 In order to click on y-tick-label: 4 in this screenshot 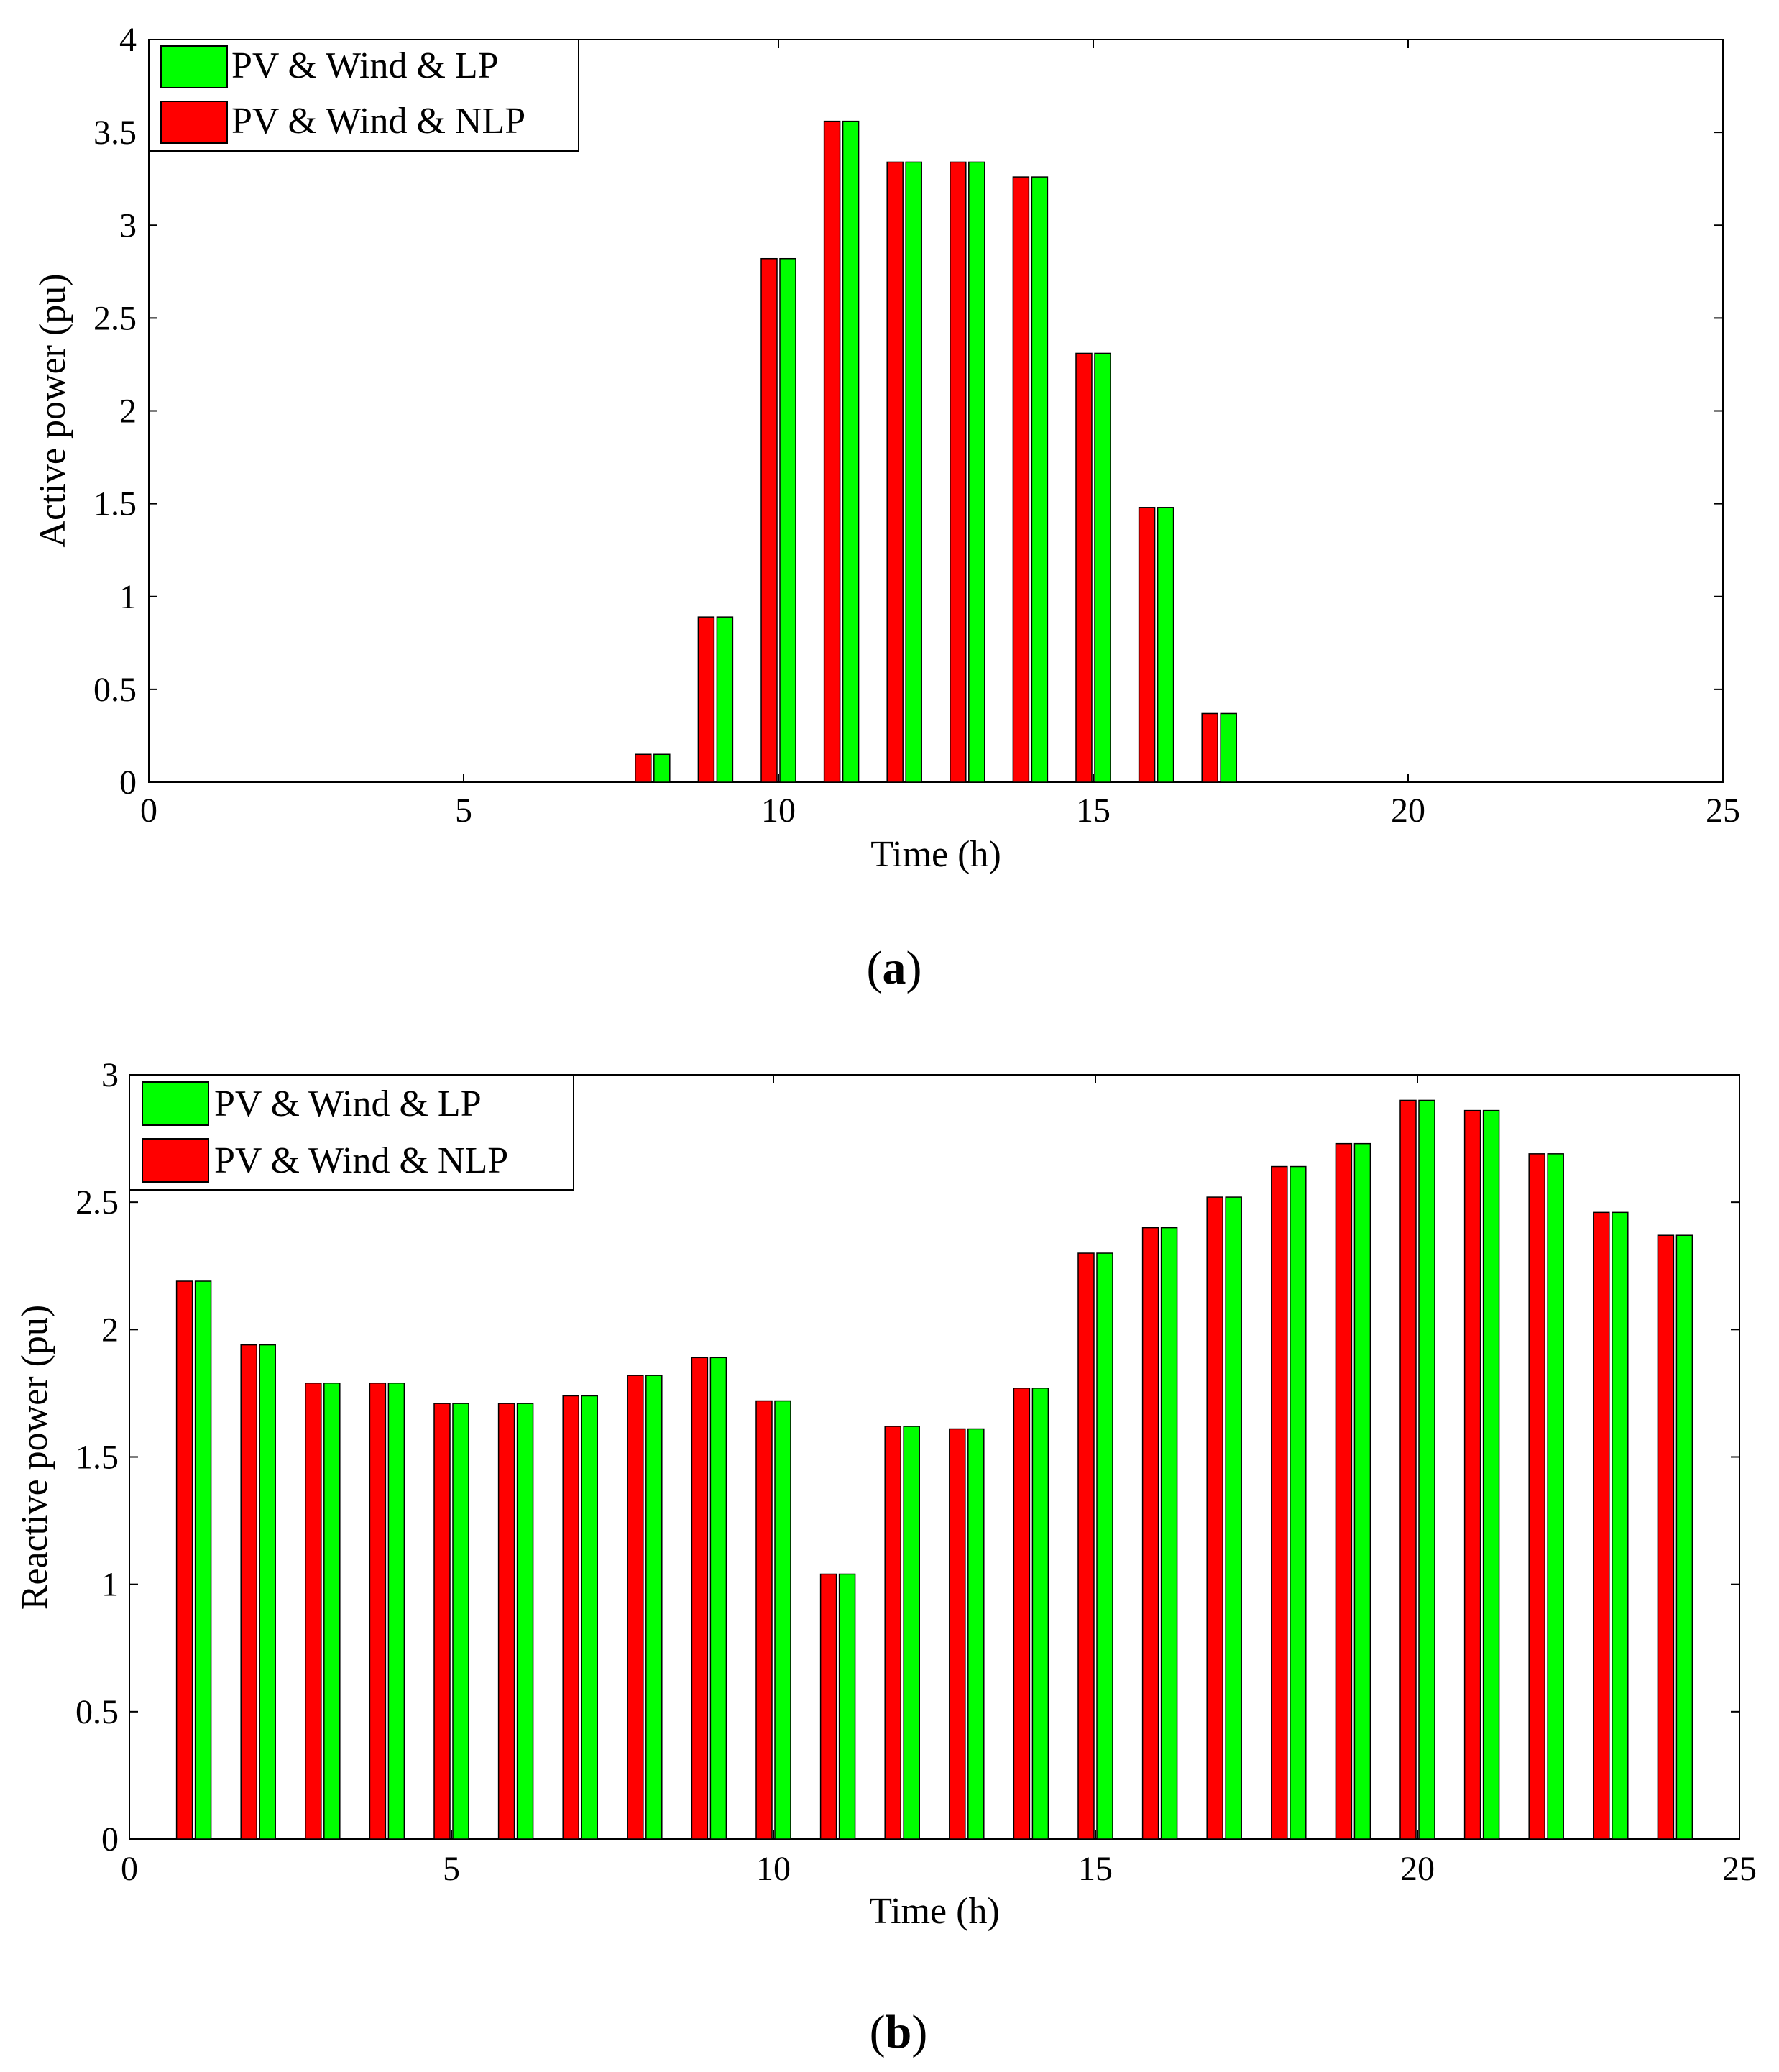, I will do `click(128, 40)`.